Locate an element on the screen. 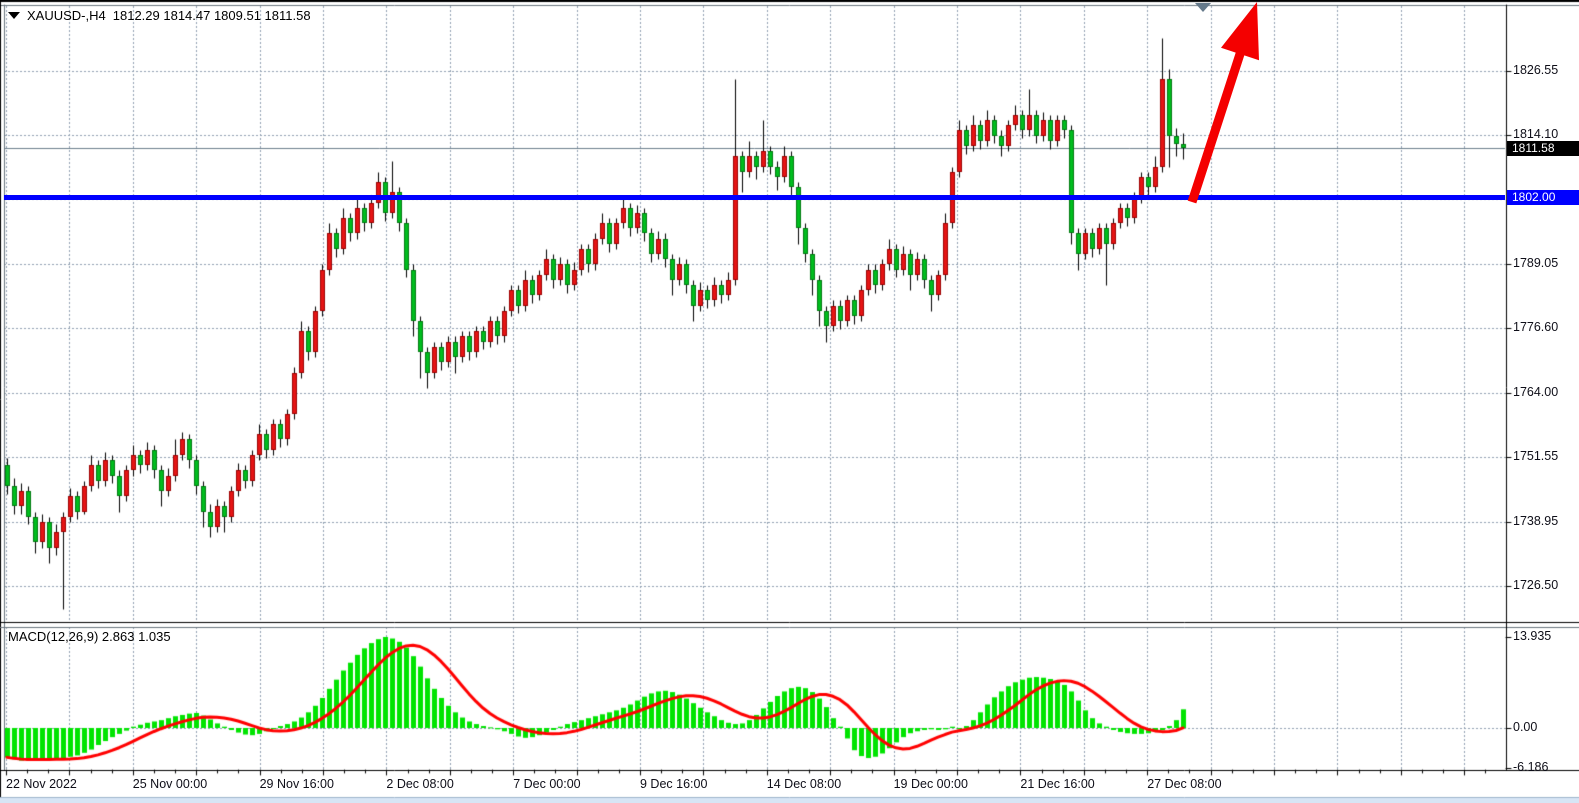 This screenshot has height=803, width=1579. macd-indicator-label: MACD(12,26,9) 2.863 1.035 is located at coordinates (89, 636).